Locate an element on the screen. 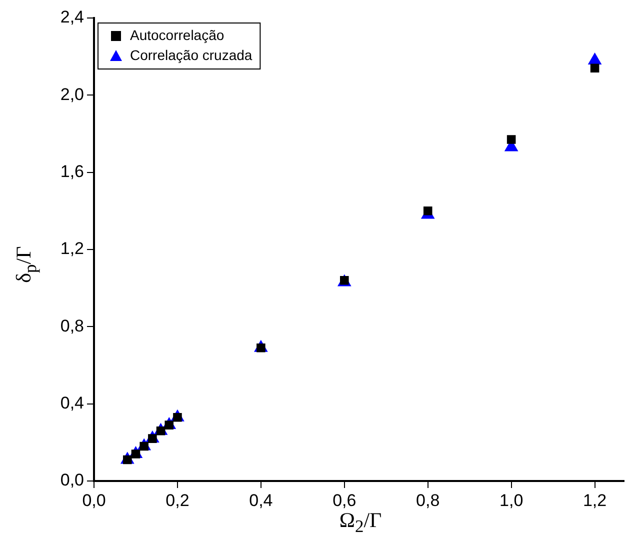 The height and width of the screenshot is (545, 632). x-tick-label: 1,0 is located at coordinates (512, 500).